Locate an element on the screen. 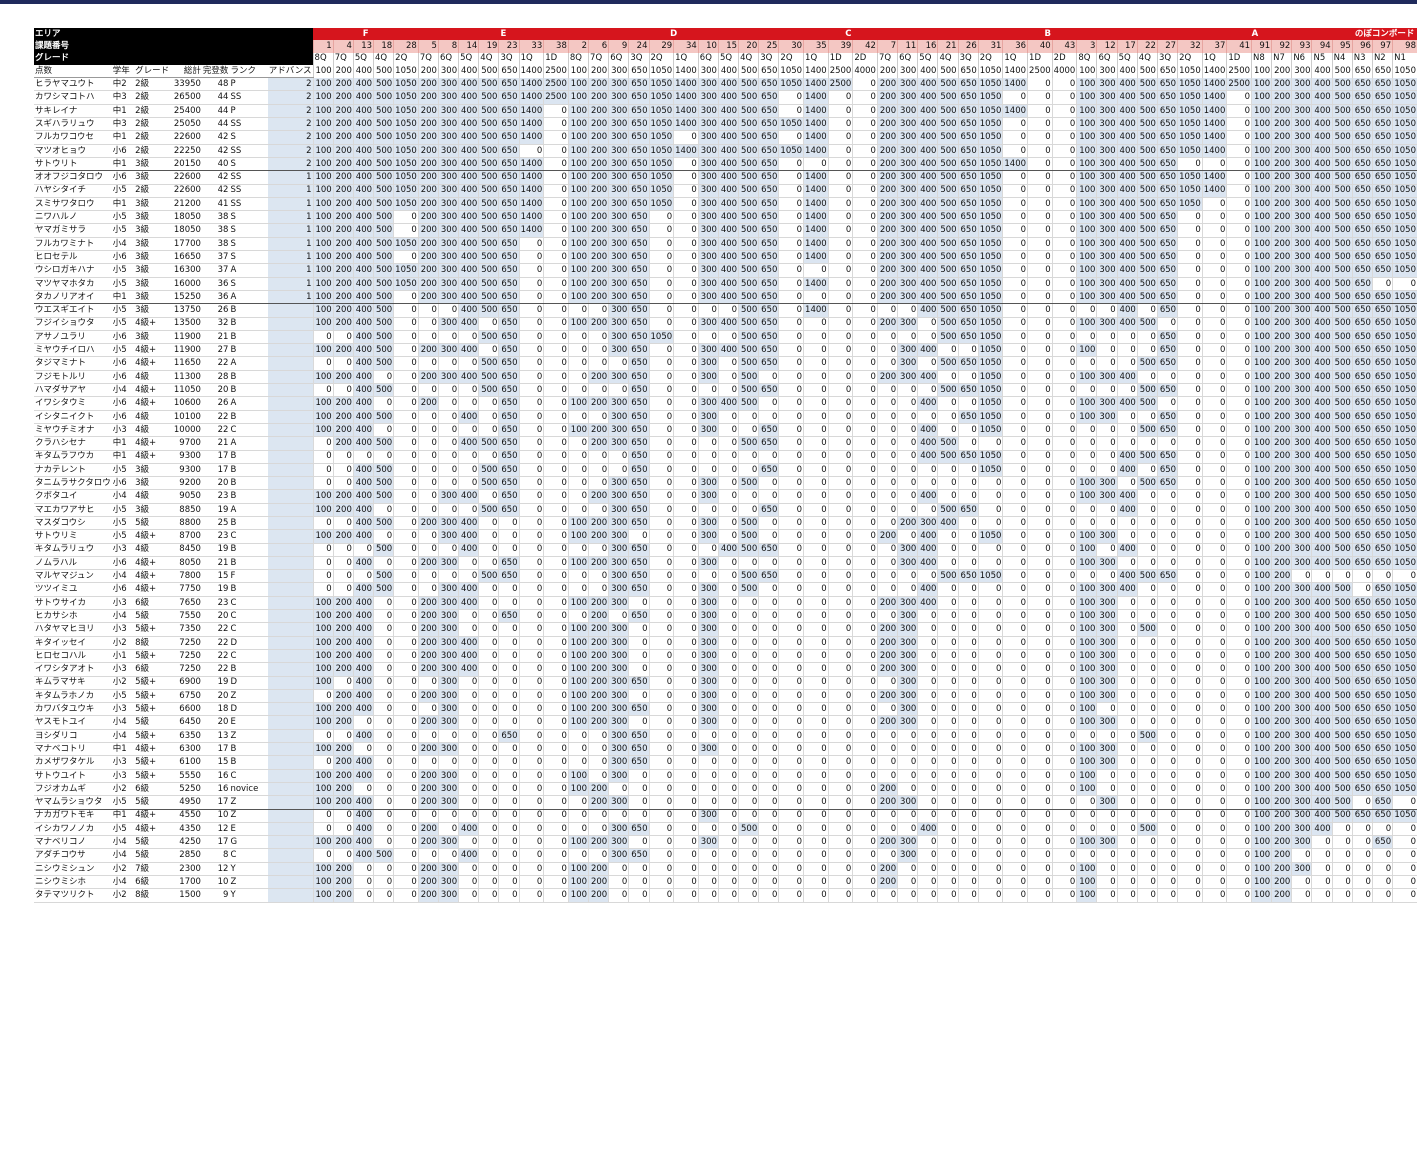 Image resolution: width=1417 pixels, height=1169 pixels. climber-total: 2300 is located at coordinates (186, 869).